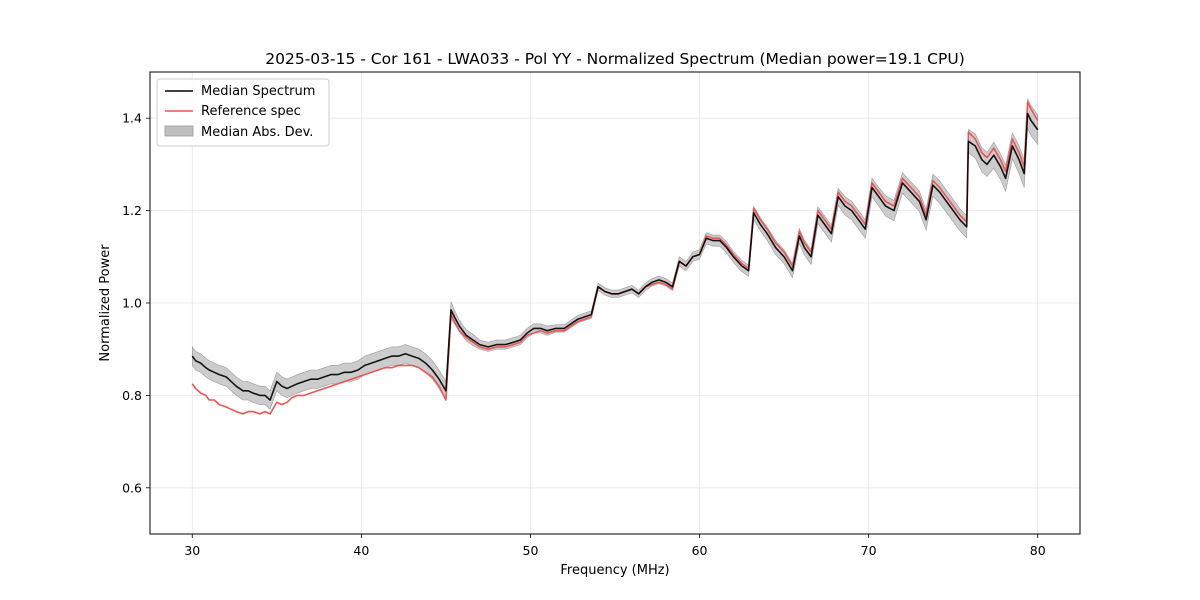  Describe the element at coordinates (869, 550) in the screenshot. I see `x-tick-label: 70` at that location.